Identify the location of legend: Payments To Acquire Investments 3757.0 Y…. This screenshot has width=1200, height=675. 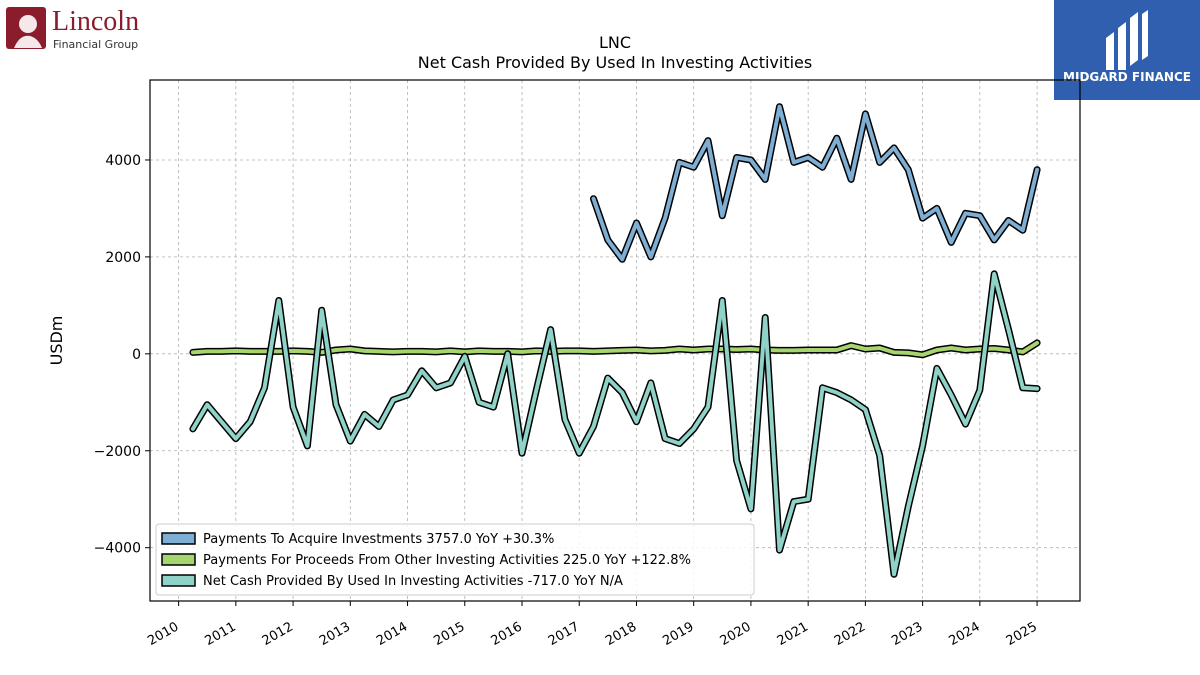
(455, 559).